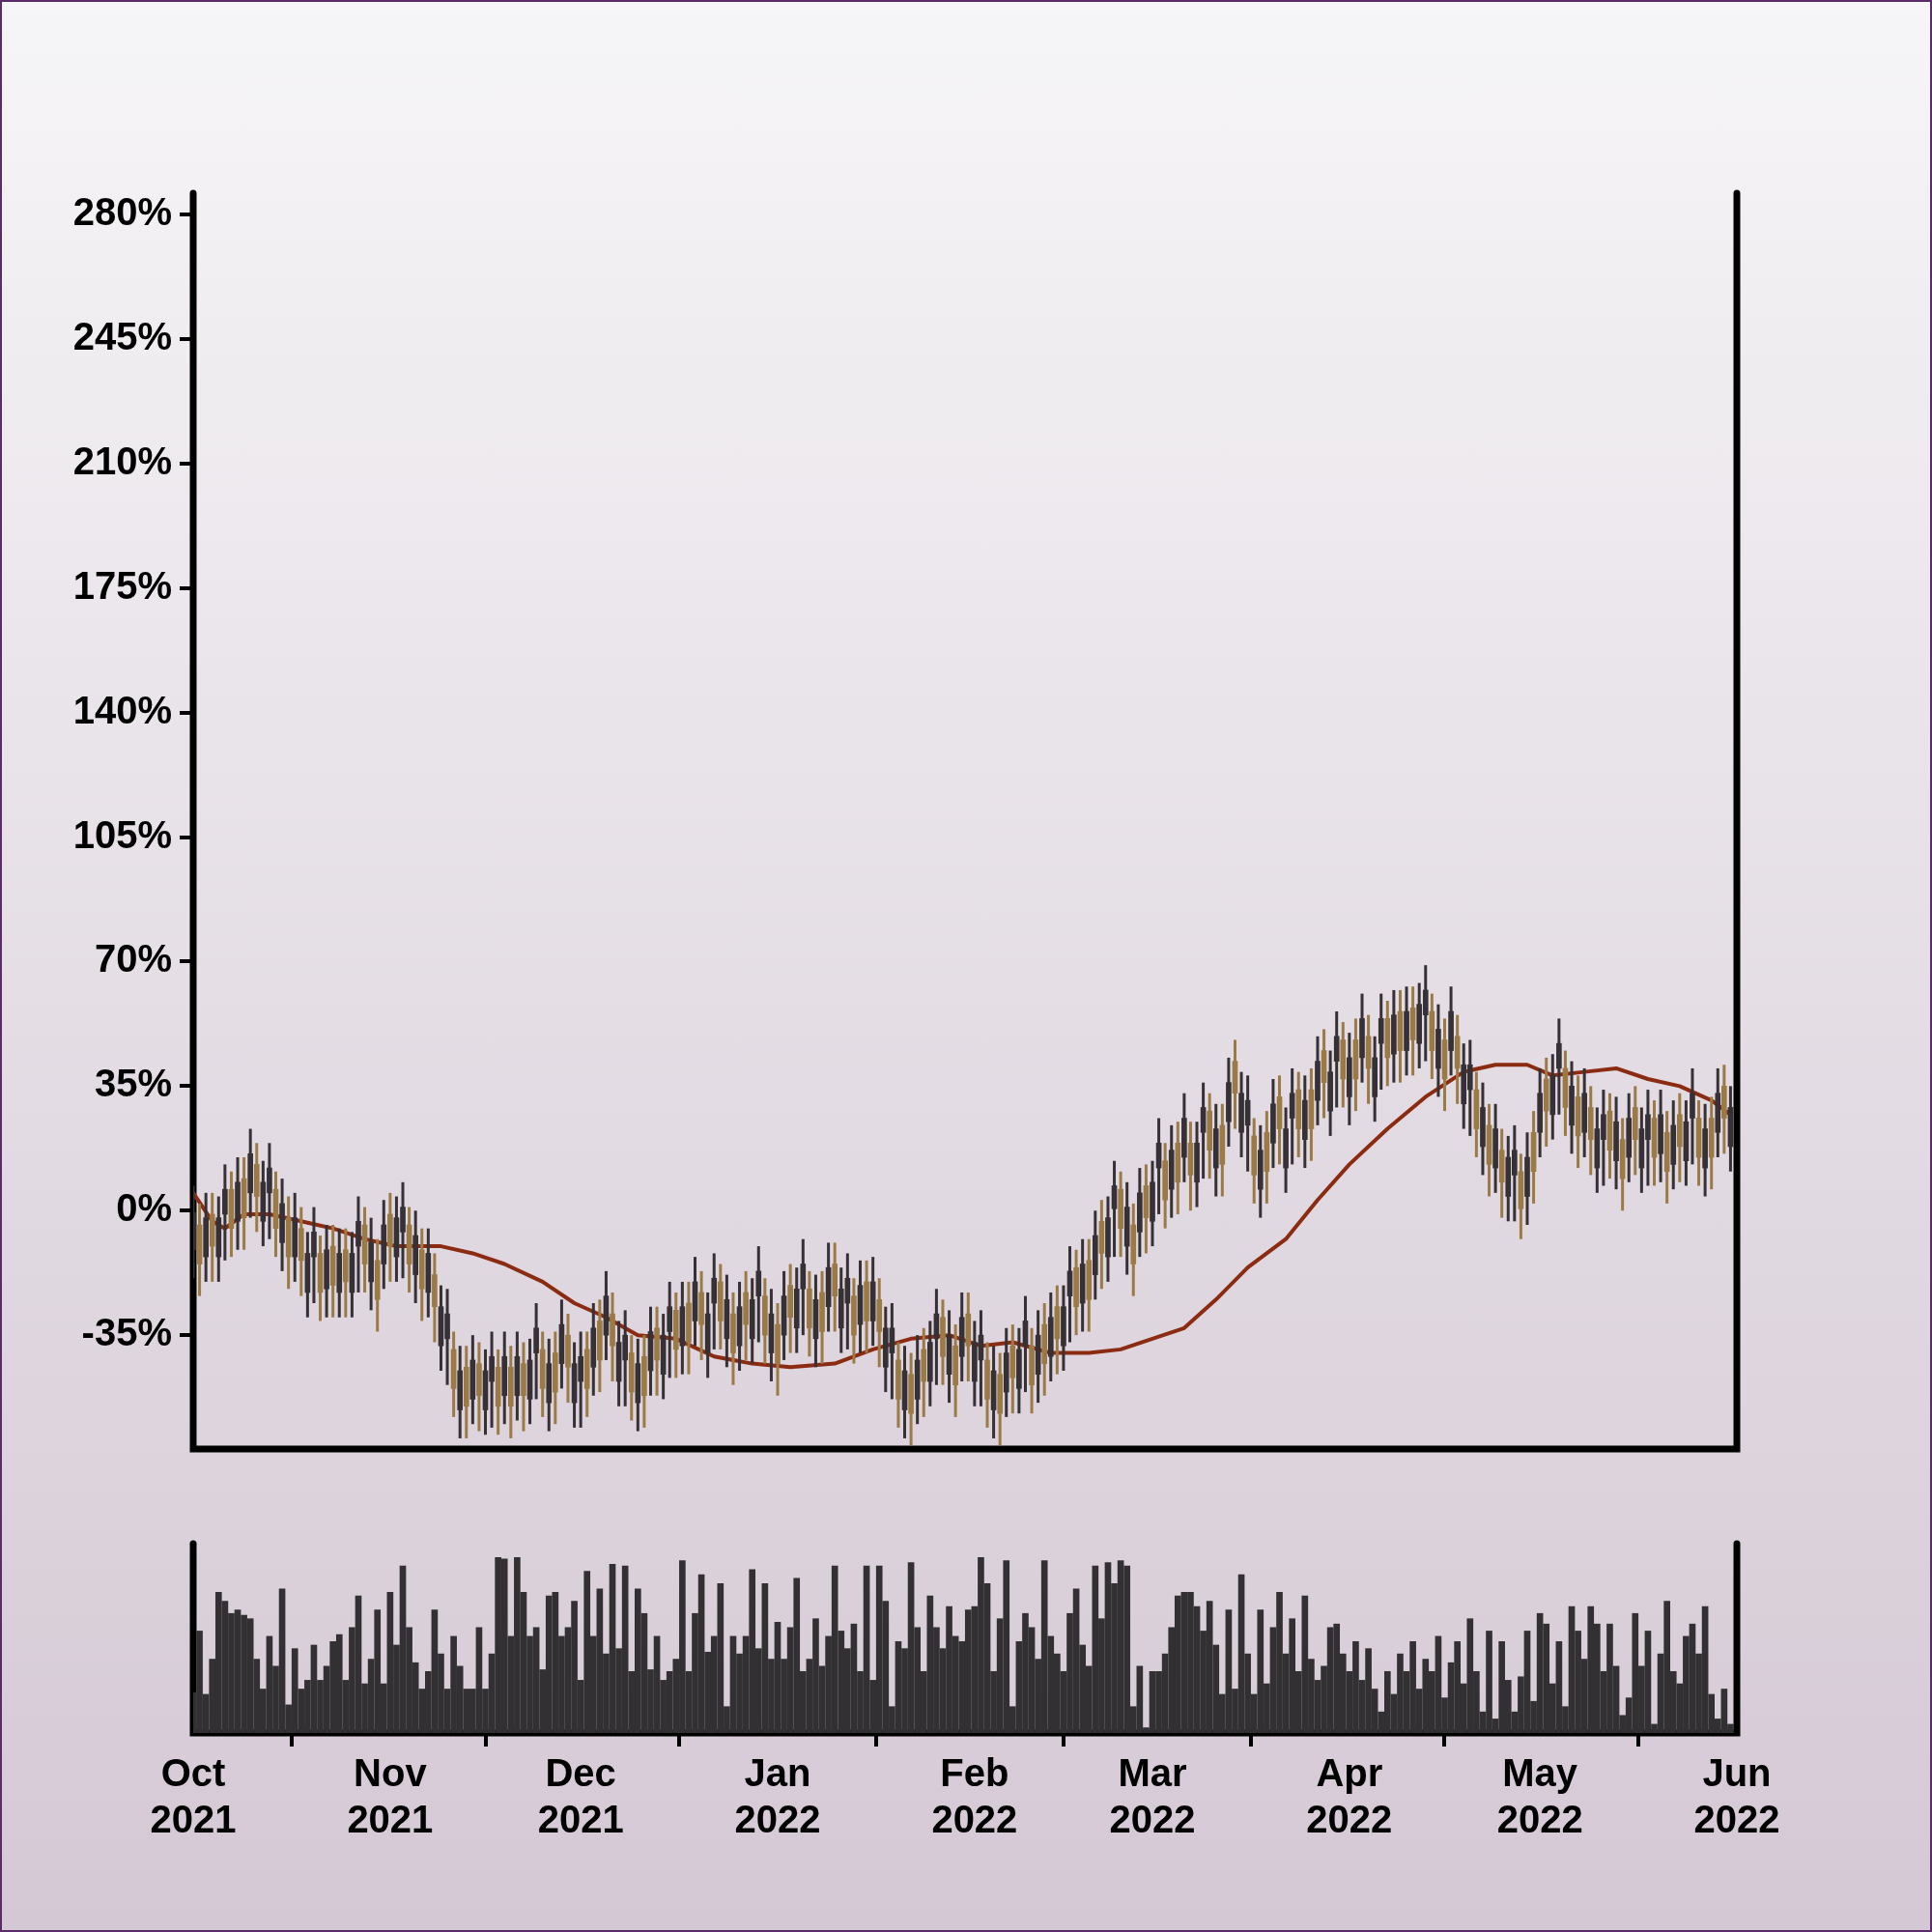  Describe the element at coordinates (390, 1796) in the screenshot. I see `x-tick-label: Nov 2021` at that location.